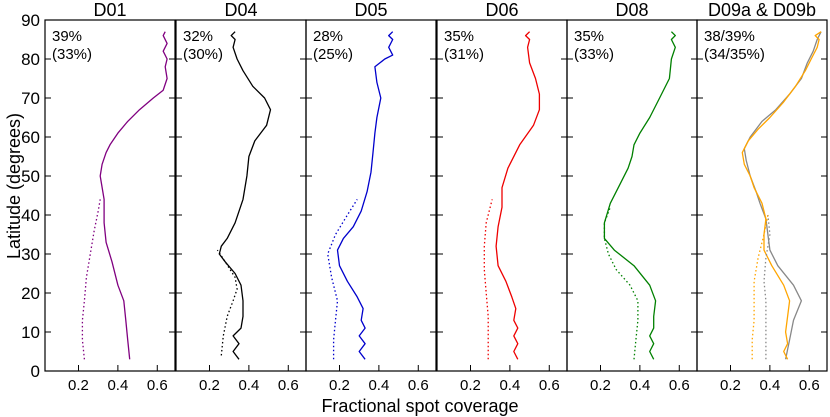 Image resolution: width=830 pixels, height=417 pixels. Describe the element at coordinates (729, 36) in the screenshot. I see `coverage-annotation: 38/39%` at that location.